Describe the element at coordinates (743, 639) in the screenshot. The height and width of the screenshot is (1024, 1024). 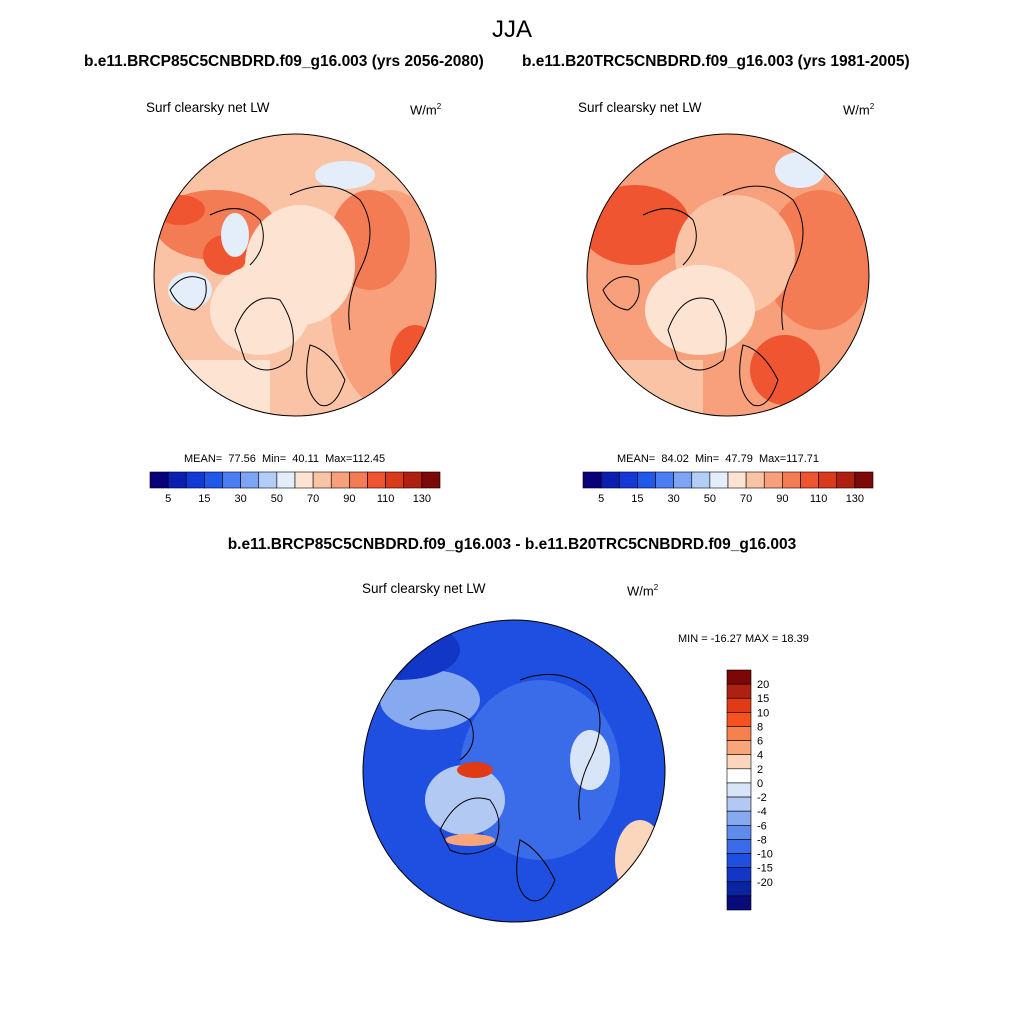
I see `diff-minmax: MIN = -16.27 MAX = 18.39` at that location.